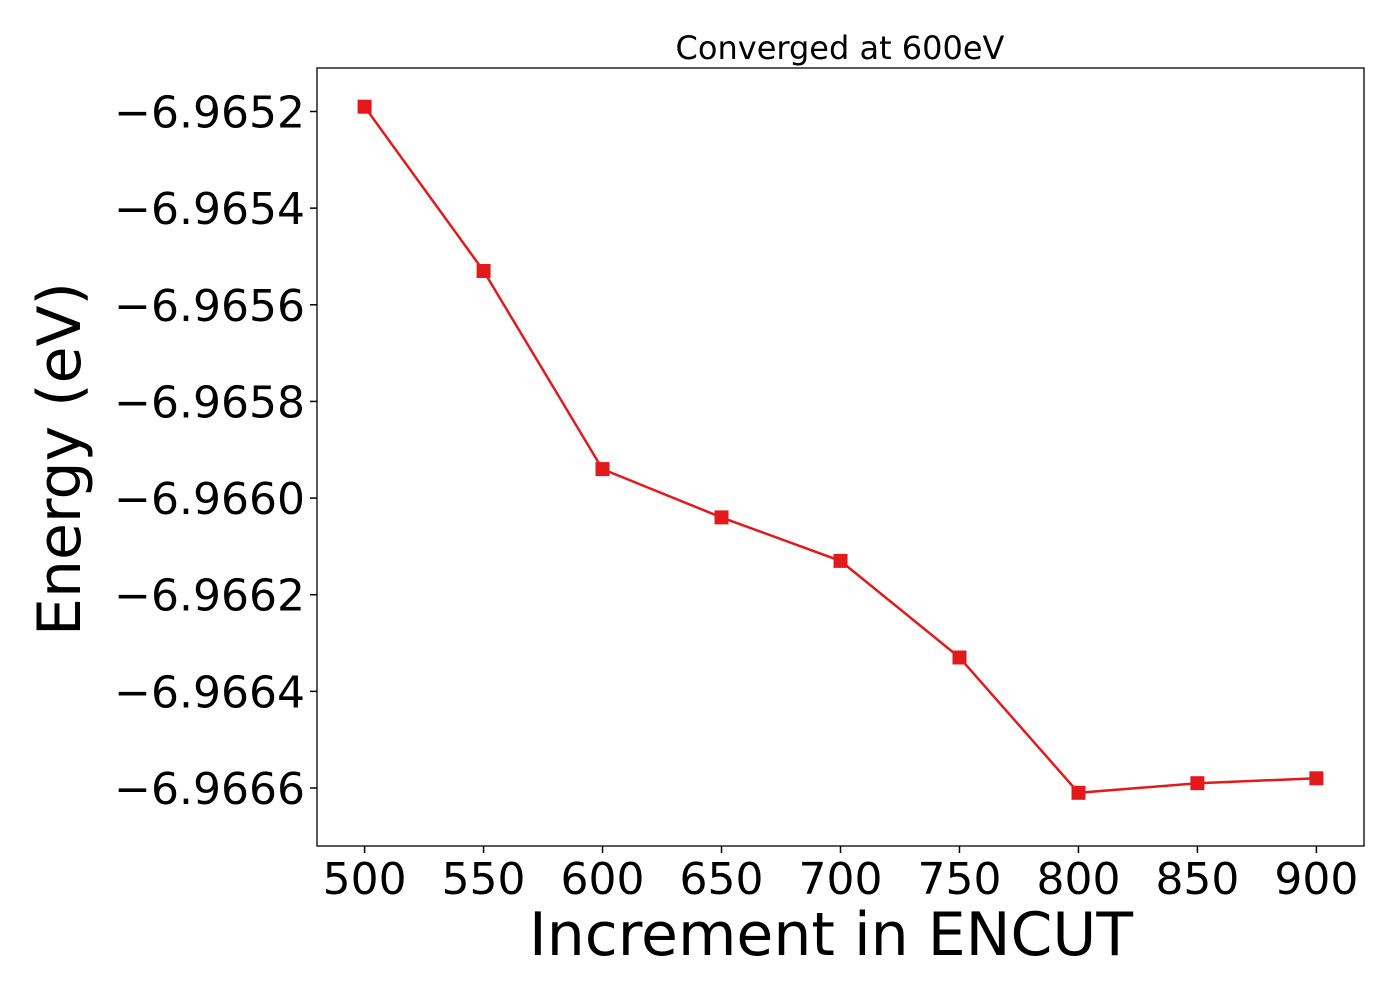 The image size is (1400, 1000). What do you see at coordinates (484, 879) in the screenshot?
I see `x-tick-label: 550` at bounding box center [484, 879].